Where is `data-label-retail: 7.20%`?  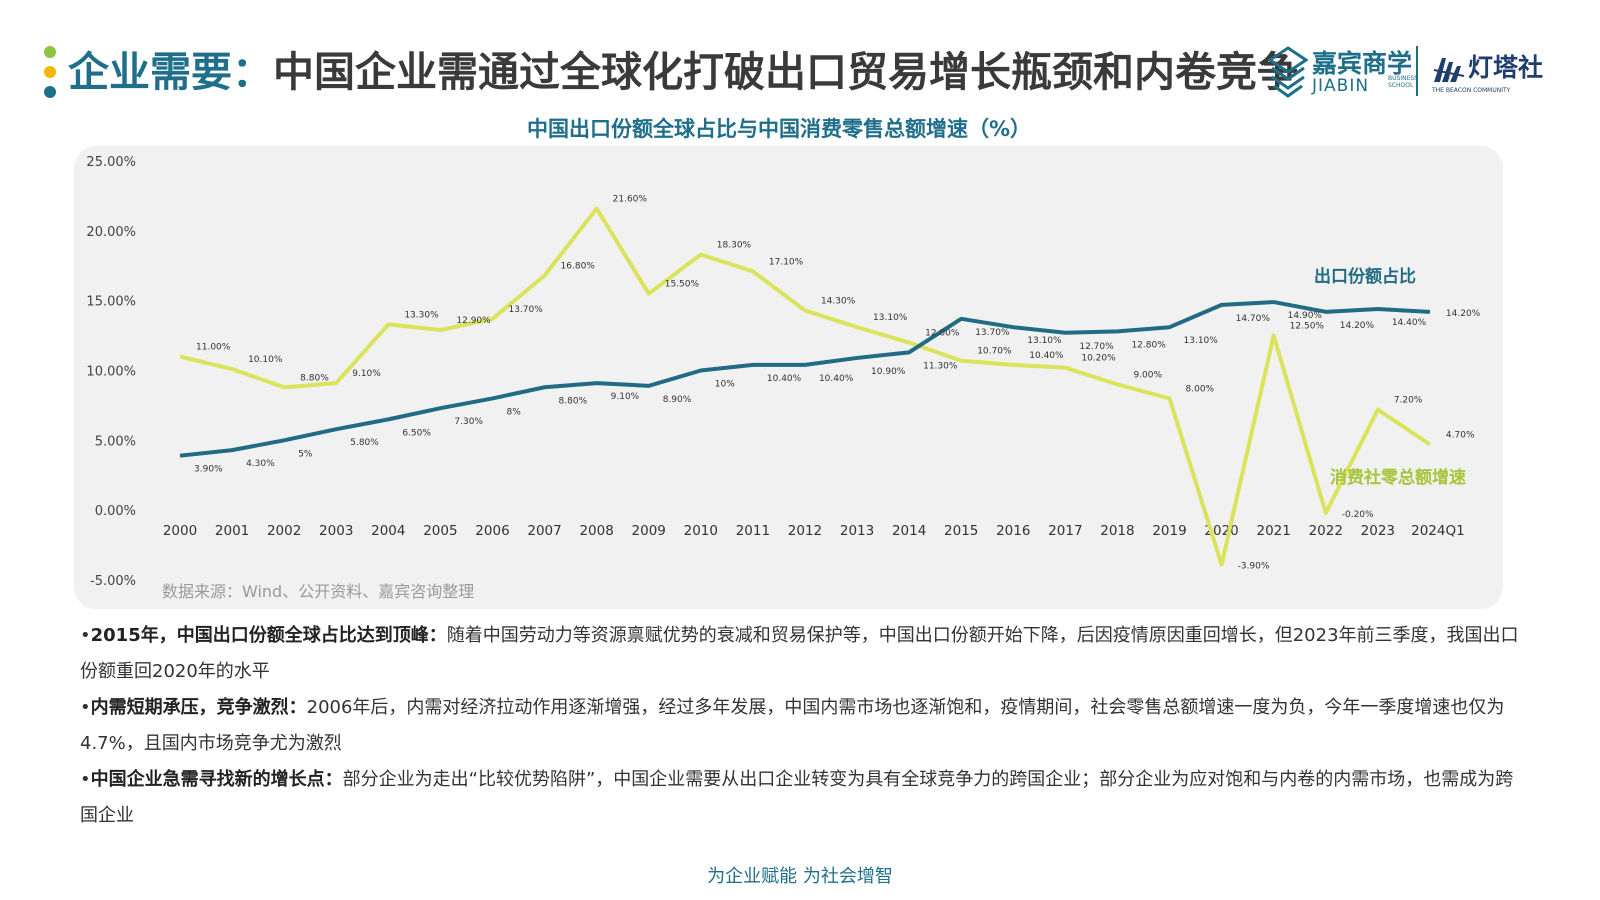 data-label-retail: 7.20% is located at coordinates (1408, 401).